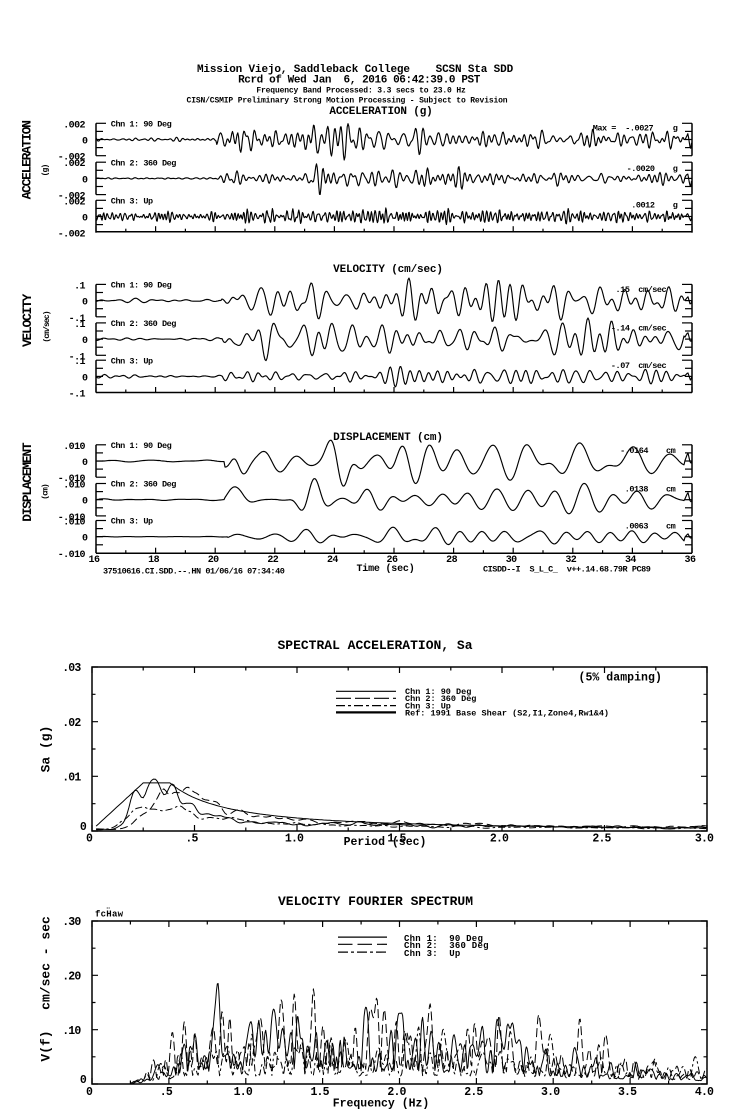  What do you see at coordinates (507, 713) in the screenshot?
I see `svg-text:Ref: 1991 Base Shear (S2,I1,Zo: Ref: 1991 Base Shear (S2,I1,Zone4,Rw1&4)` at bounding box center [507, 713].